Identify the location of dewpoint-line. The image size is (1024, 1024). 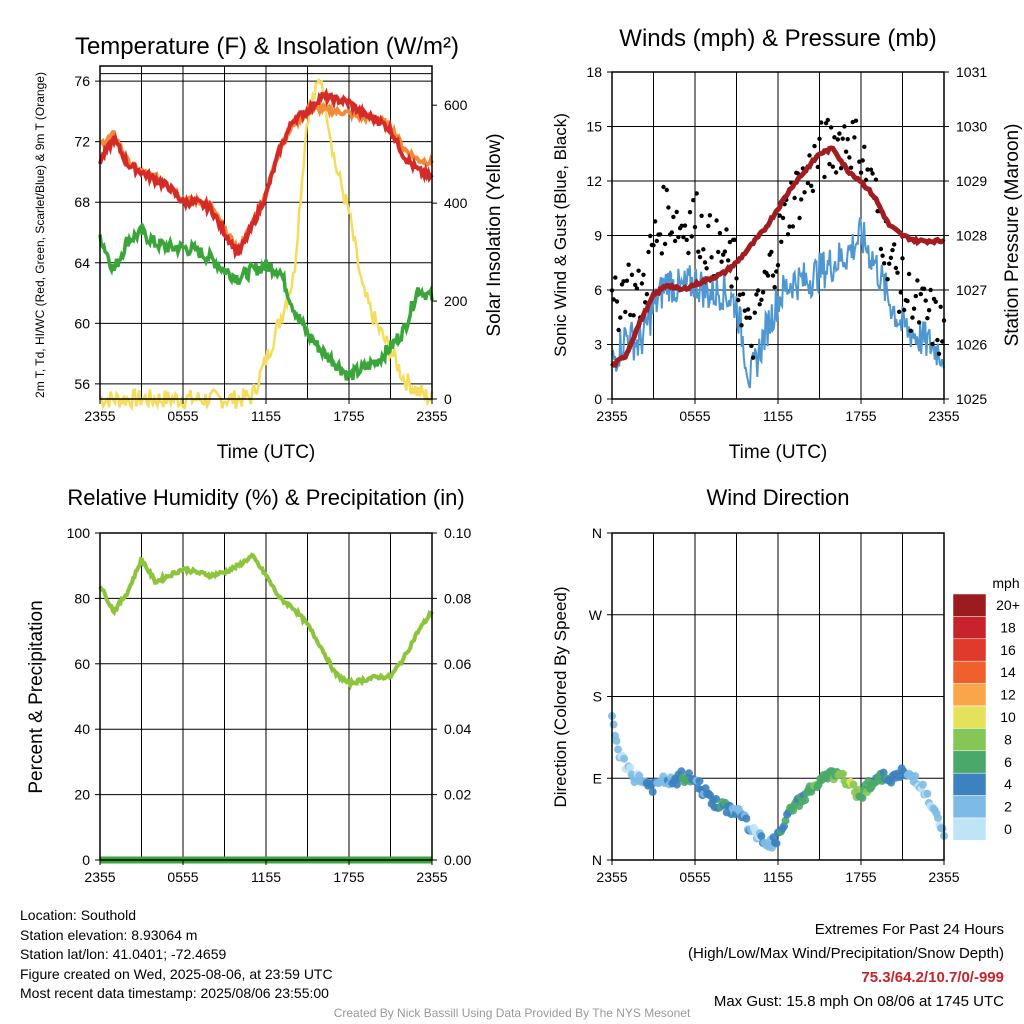
(266, 301).